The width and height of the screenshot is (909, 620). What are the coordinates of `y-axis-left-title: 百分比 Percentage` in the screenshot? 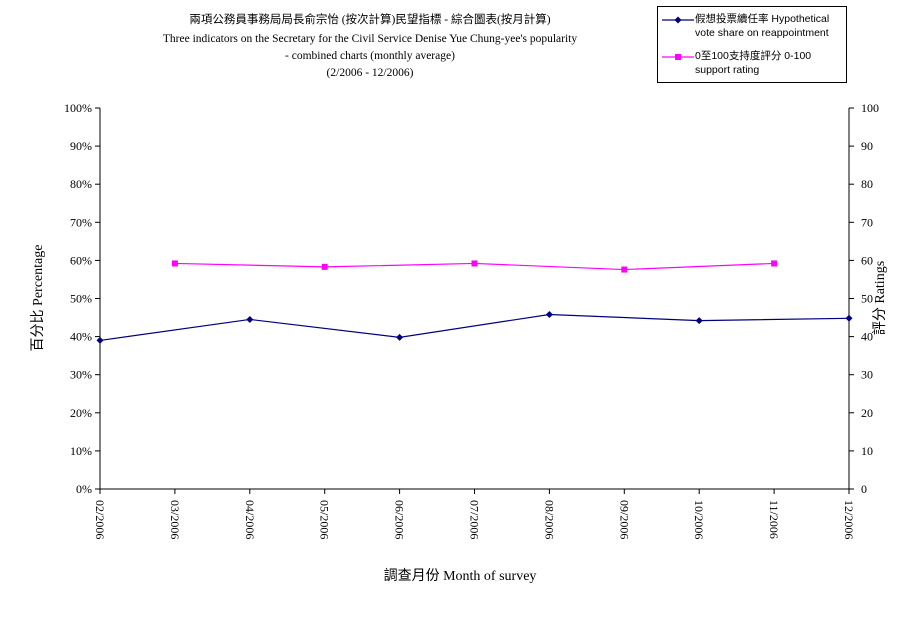 It's located at (38, 298).